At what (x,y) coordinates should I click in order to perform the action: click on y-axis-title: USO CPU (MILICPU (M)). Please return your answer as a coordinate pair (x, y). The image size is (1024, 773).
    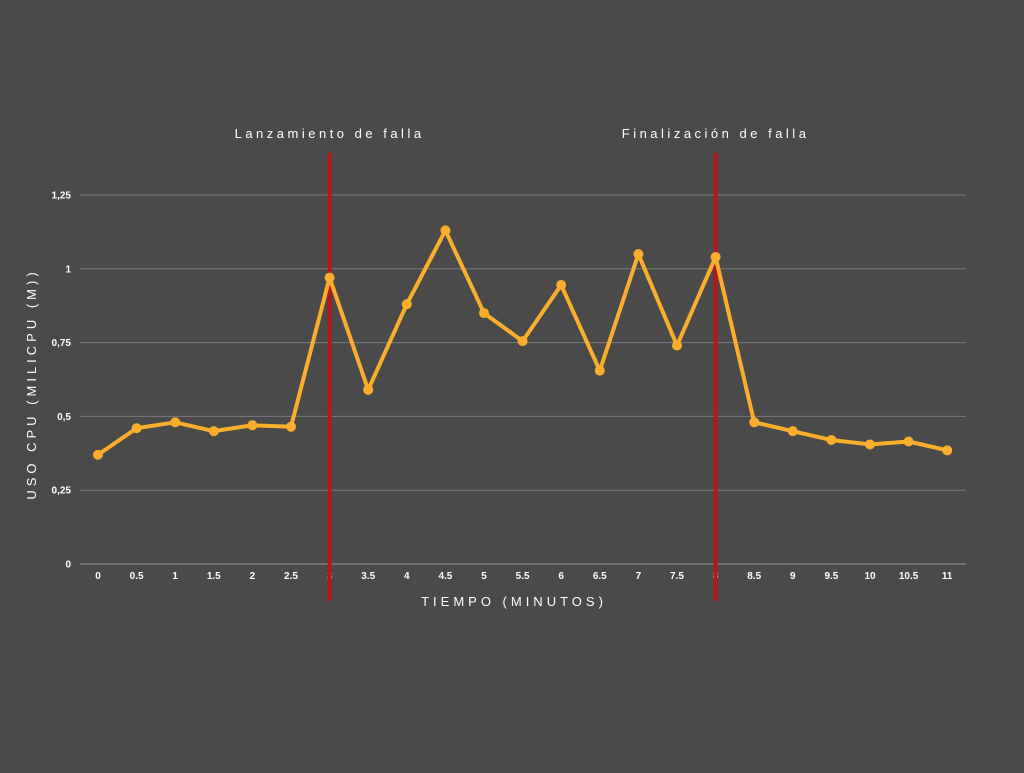
    Looking at the image, I should click on (31, 383).